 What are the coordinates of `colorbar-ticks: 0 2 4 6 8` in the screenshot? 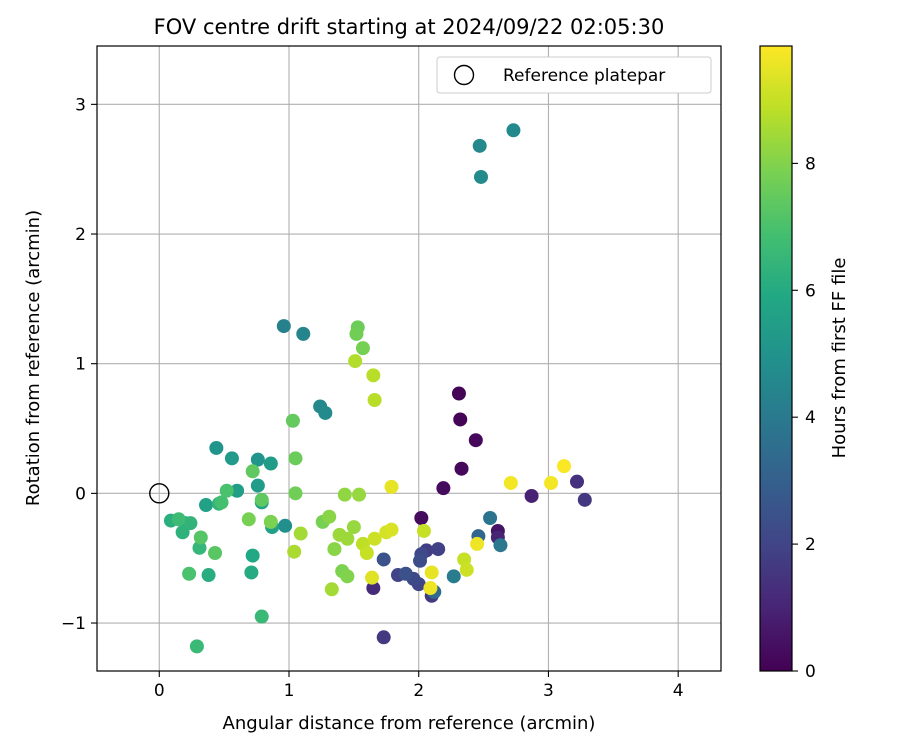 It's located at (804, 418).